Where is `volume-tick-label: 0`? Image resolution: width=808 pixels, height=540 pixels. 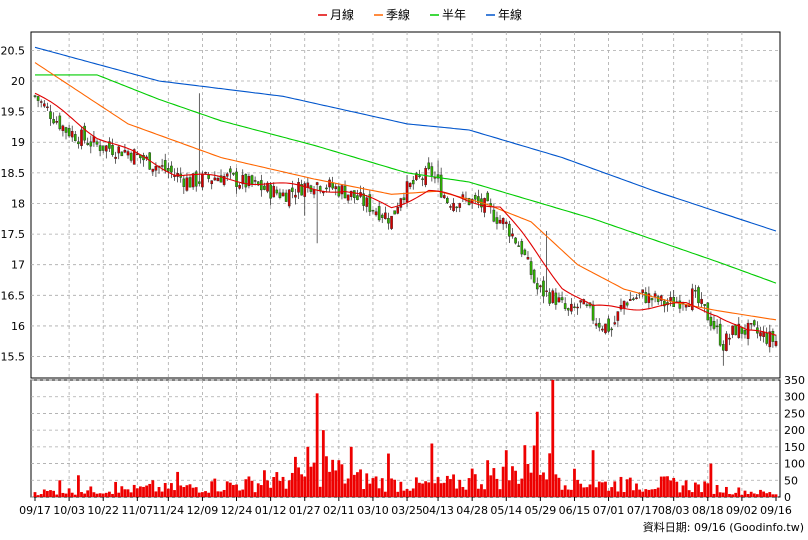
volume-tick-label: 0 is located at coordinates (787, 497).